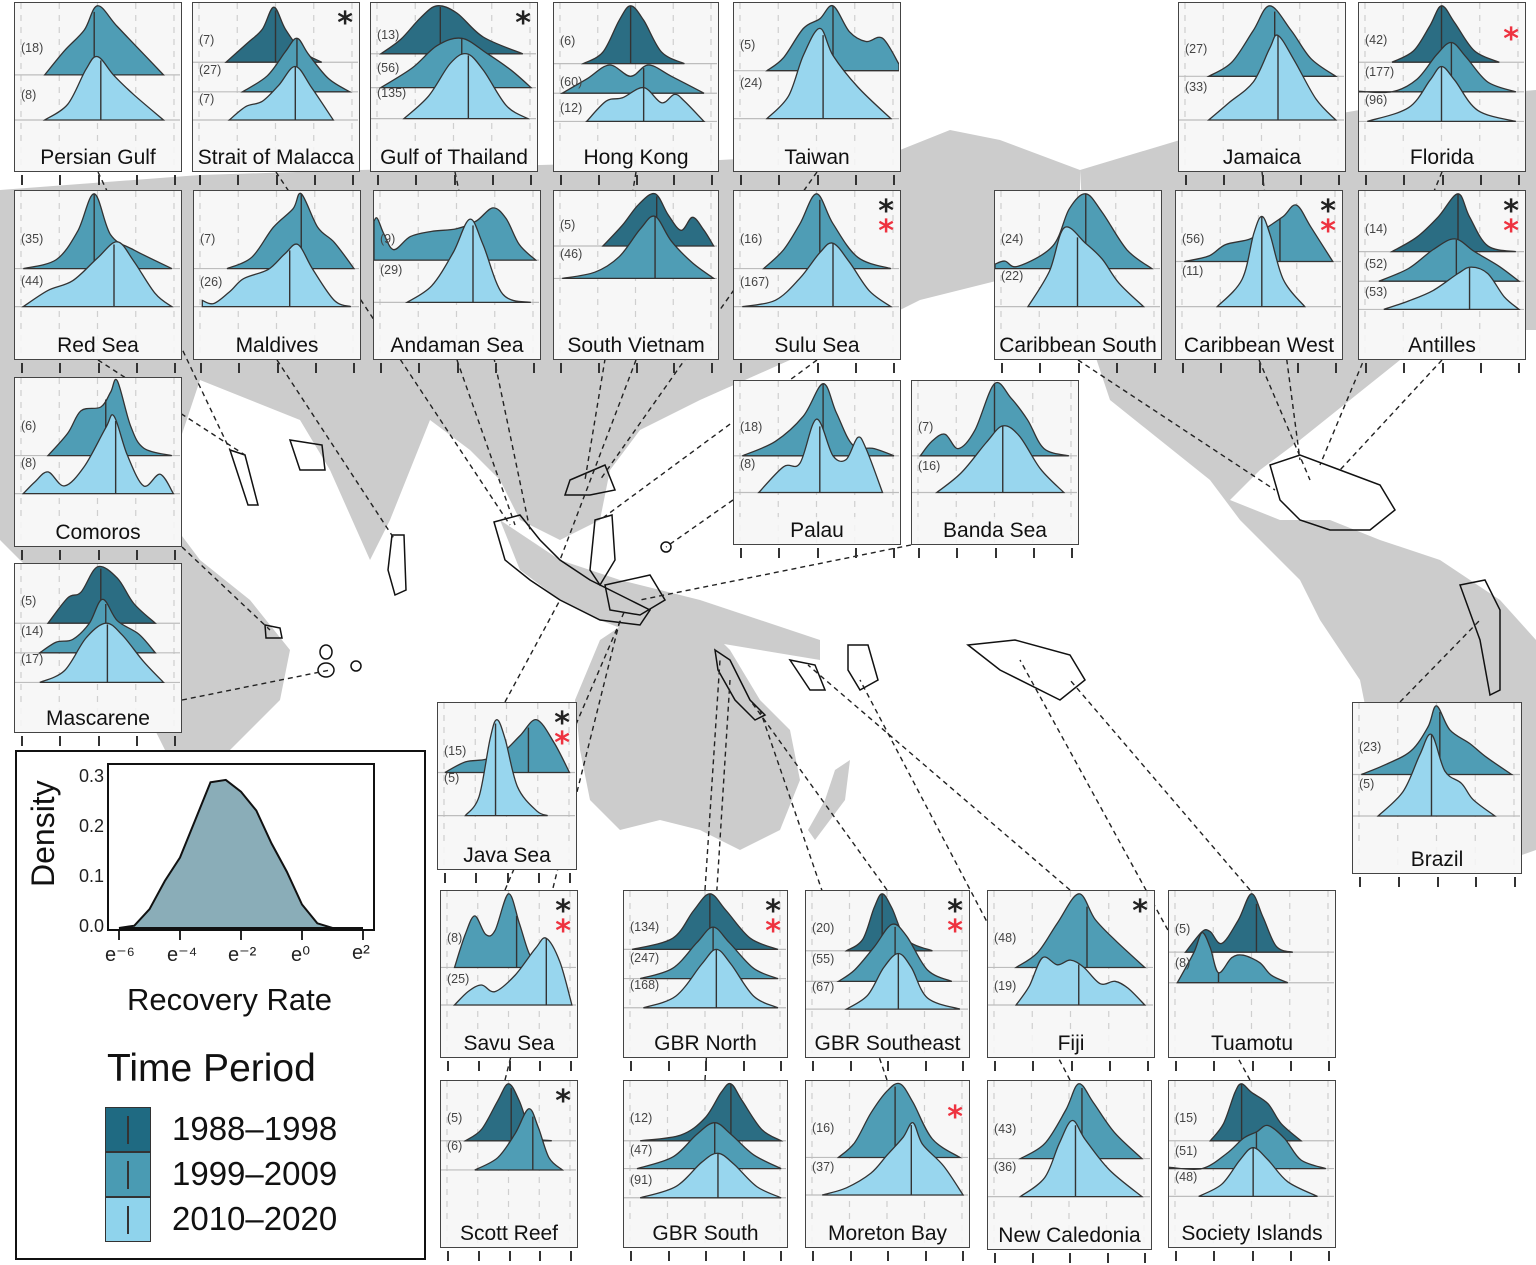 The width and height of the screenshot is (1536, 1265). I want to click on panel-caribbean-west: (56) (11) * * Caribbean West, so click(1259, 281).